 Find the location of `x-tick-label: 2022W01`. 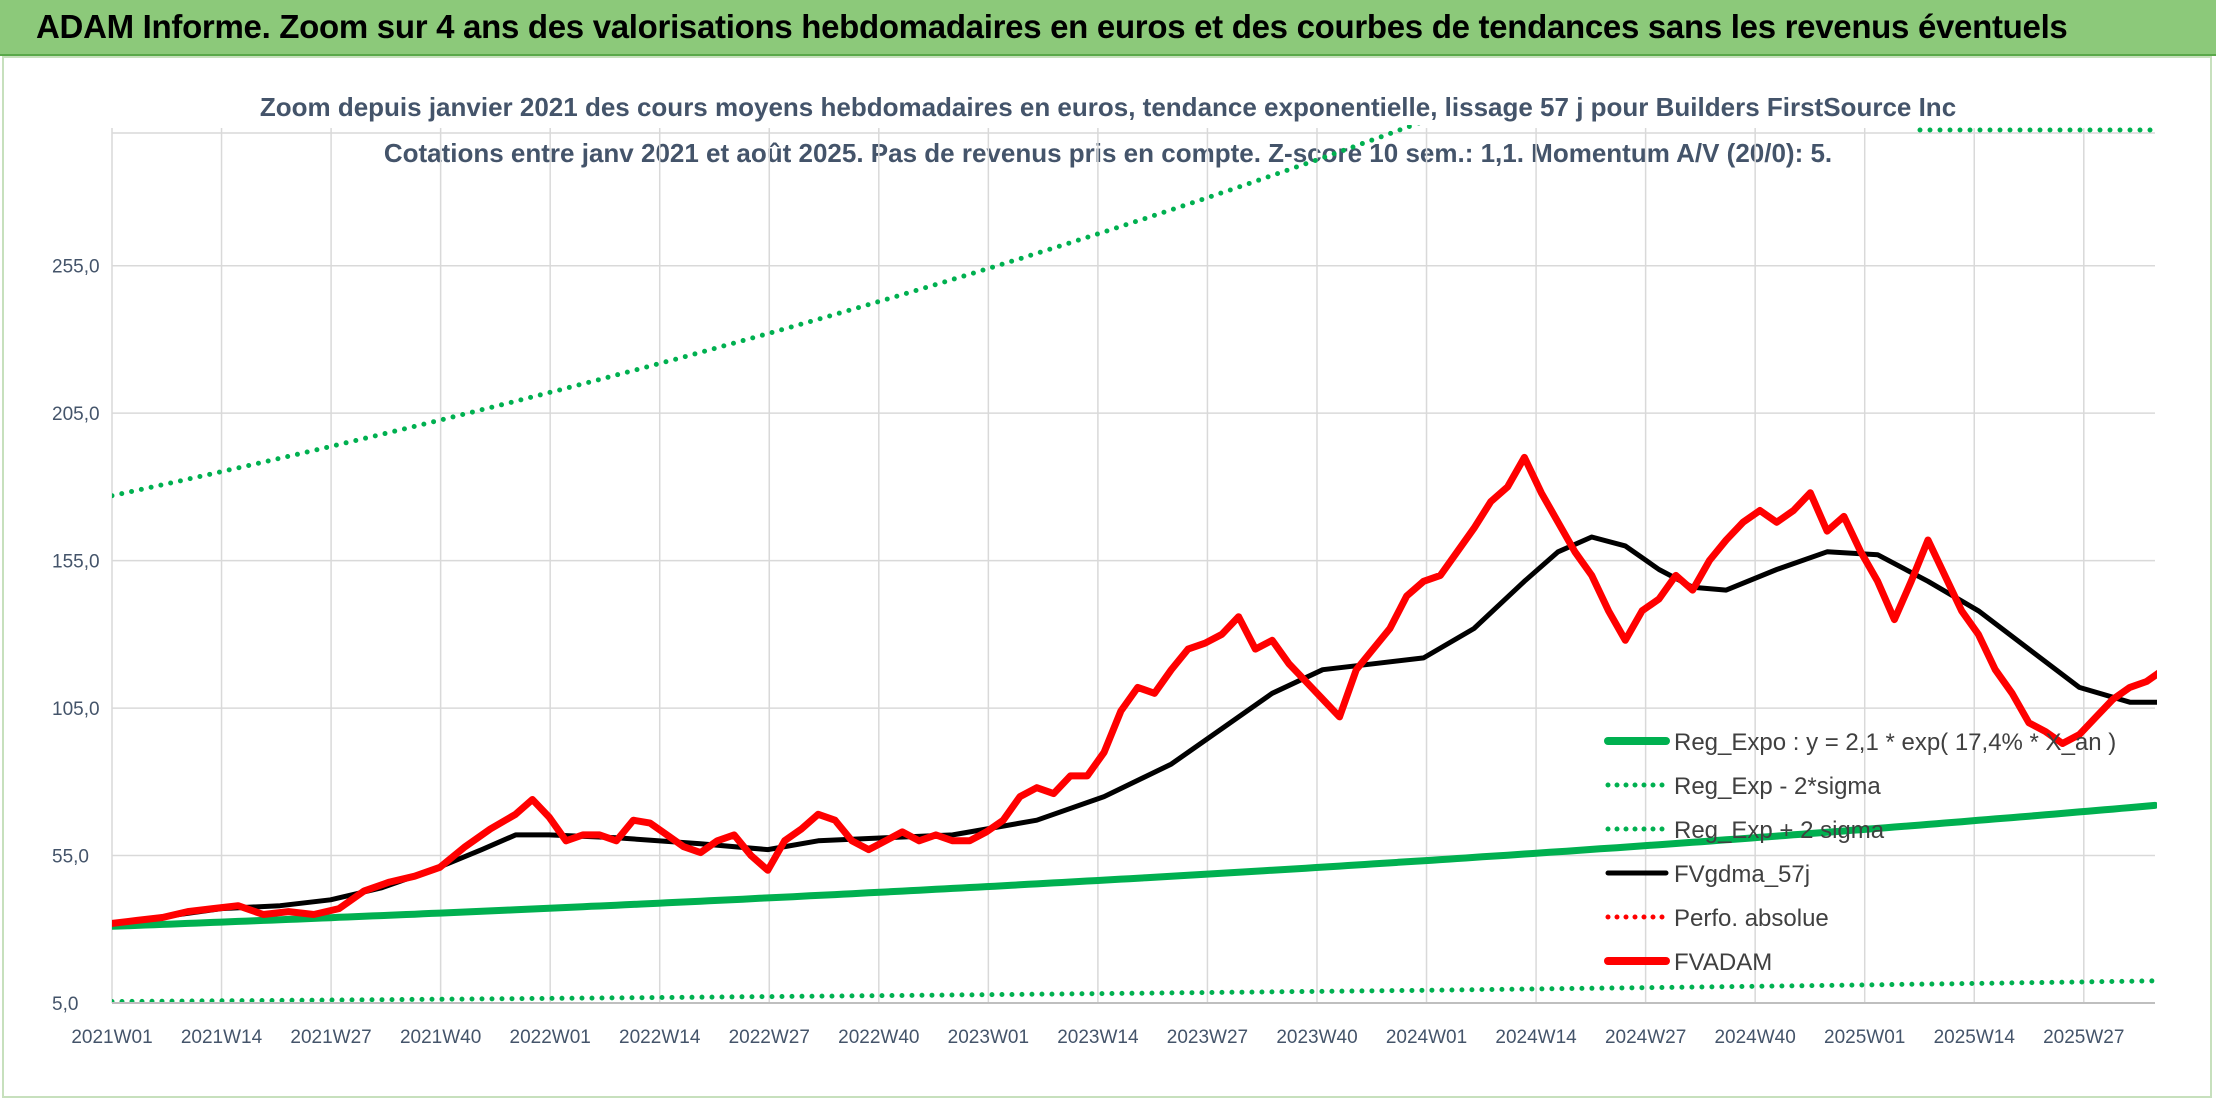

x-tick-label: 2022W01 is located at coordinates (550, 1037).